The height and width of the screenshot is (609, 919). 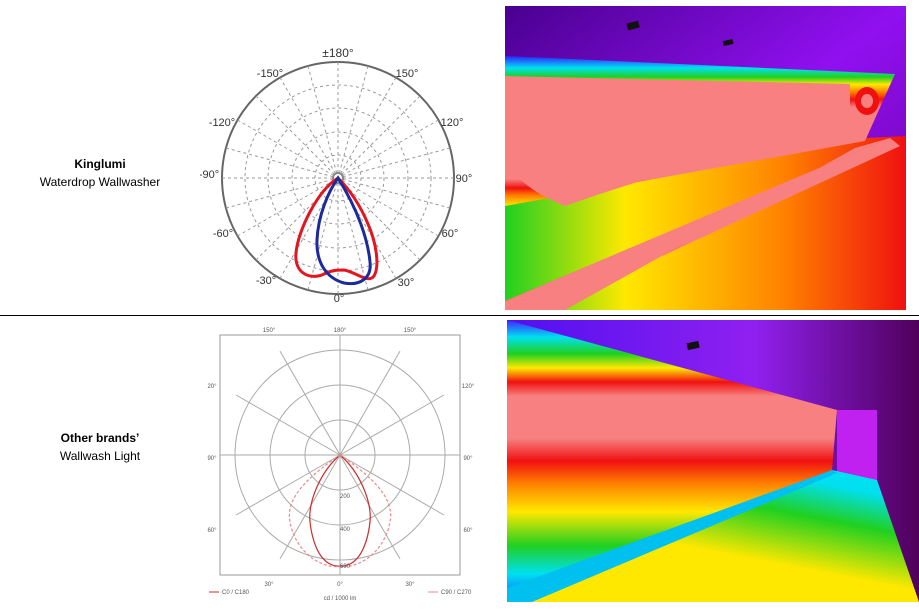 What do you see at coordinates (410, 585) in the screenshot?
I see `label-bottom-right: 30°` at bounding box center [410, 585].